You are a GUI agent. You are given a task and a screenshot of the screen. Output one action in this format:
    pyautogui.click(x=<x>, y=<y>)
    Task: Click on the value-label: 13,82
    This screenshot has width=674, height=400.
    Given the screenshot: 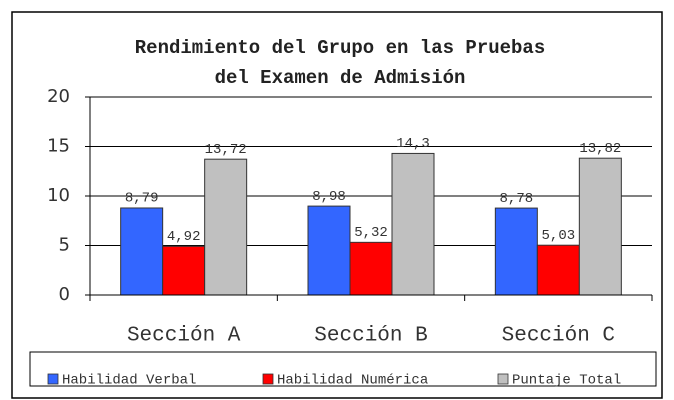 What is the action you would take?
    pyautogui.click(x=600, y=149)
    